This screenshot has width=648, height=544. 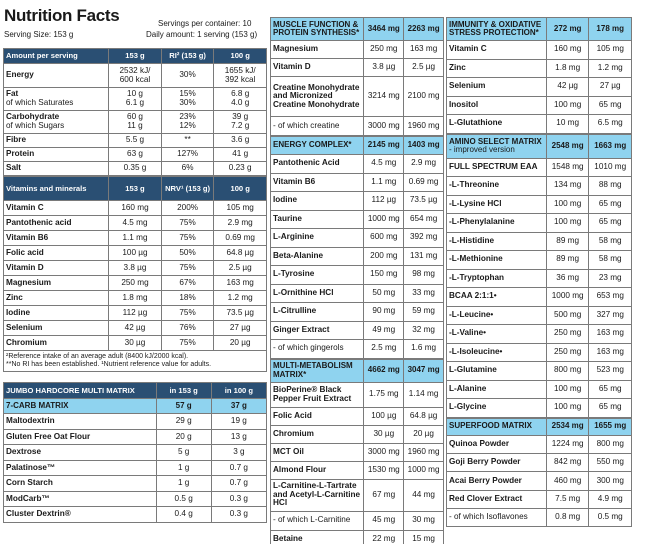 What do you see at coordinates (187, 168) in the screenshot?
I see `value-cell: 6%` at bounding box center [187, 168].